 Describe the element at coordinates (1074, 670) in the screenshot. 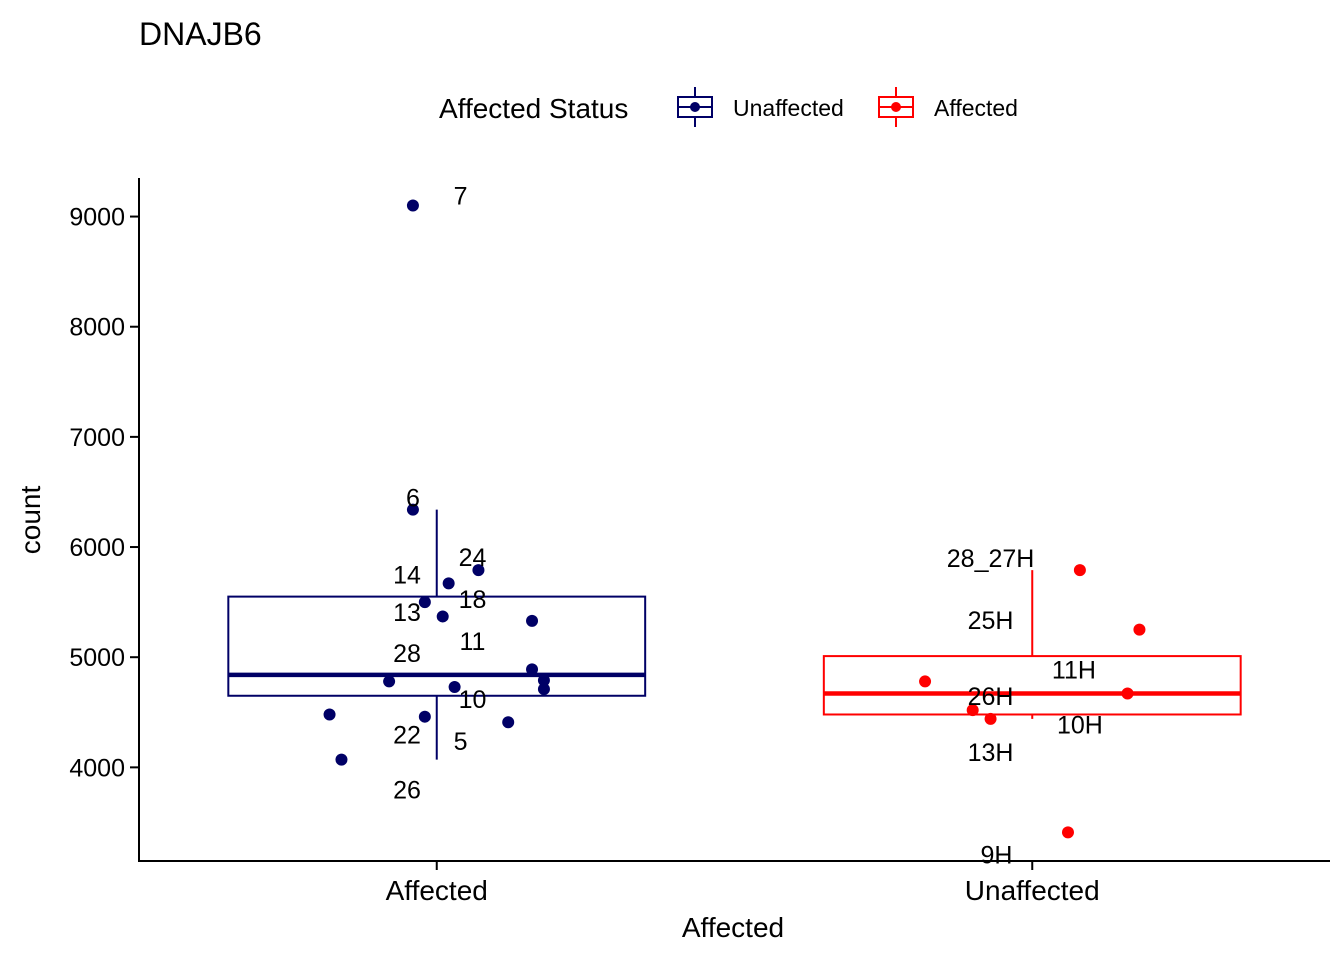

I see `point-label: 11H` at that location.